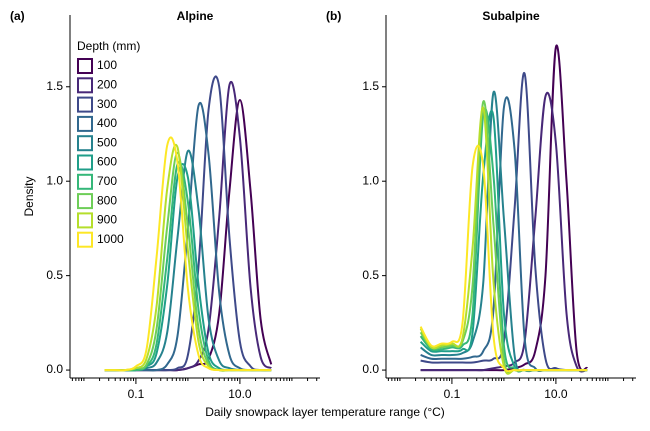 This screenshot has height=431, width=650. I want to click on legend-label: 300, so click(107, 104).